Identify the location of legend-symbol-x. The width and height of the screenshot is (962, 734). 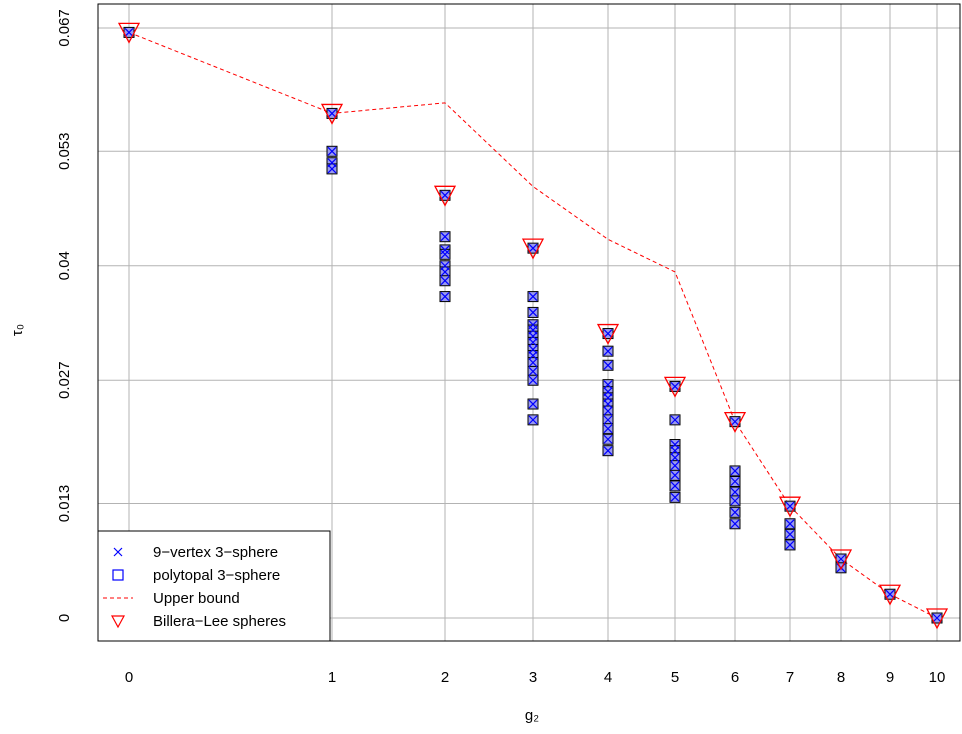
(118, 552).